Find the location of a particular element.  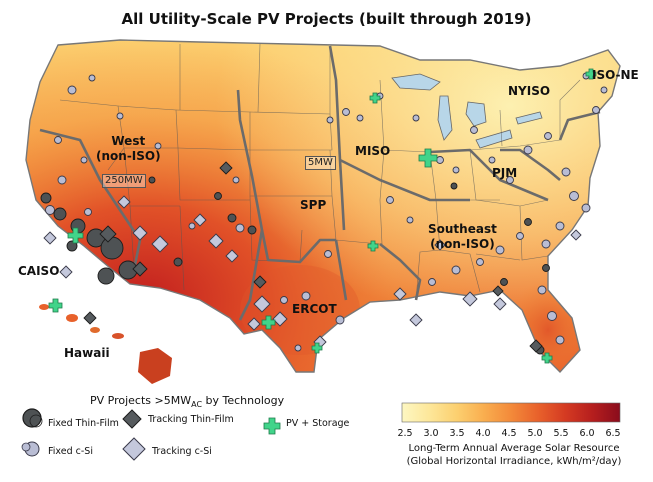

legend-title: PV Projects >5MWAC by Technology is located at coordinates (187, 402).